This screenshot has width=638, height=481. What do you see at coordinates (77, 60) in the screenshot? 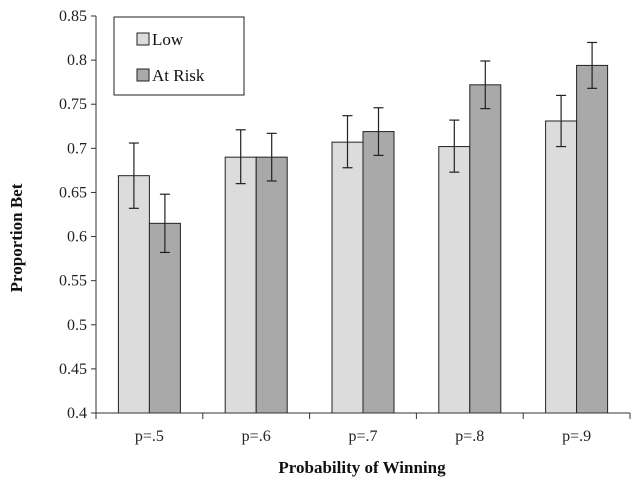
I see `y-tick-label: 0.8` at bounding box center [77, 60].